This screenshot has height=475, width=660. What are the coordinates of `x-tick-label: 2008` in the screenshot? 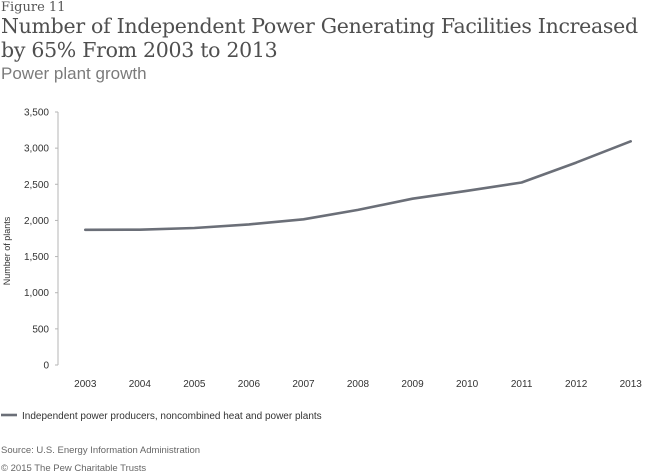 It's located at (358, 384).